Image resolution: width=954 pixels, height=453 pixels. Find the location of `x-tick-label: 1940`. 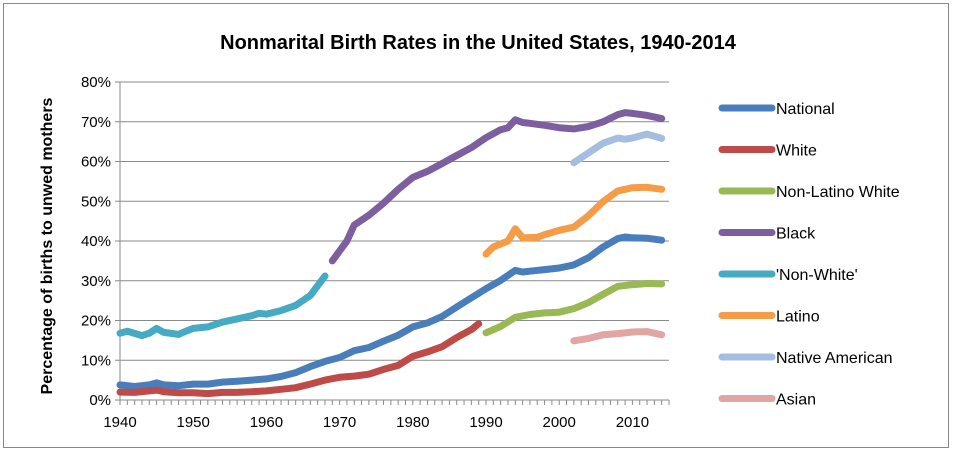

x-tick-label: 1940 is located at coordinates (119, 422).